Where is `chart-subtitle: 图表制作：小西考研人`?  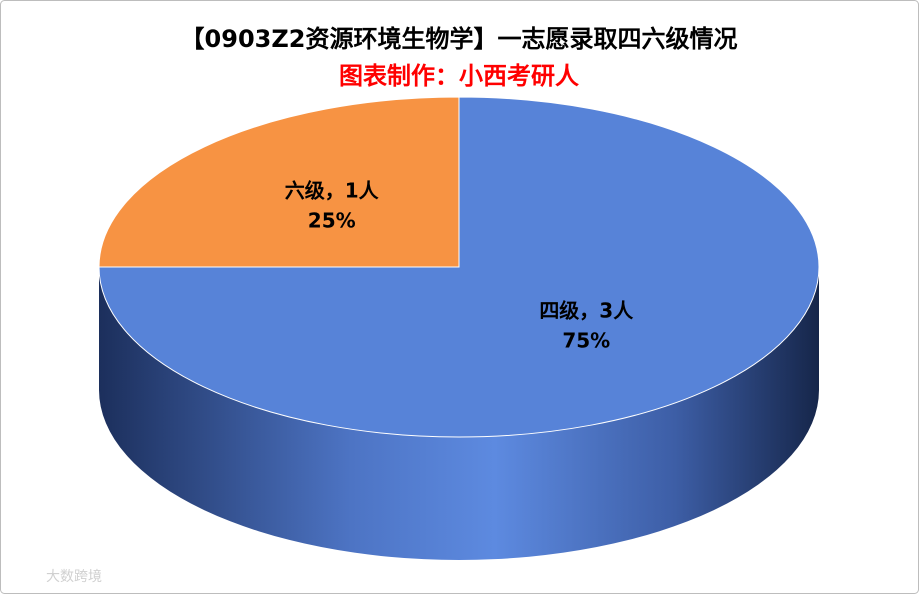
chart-subtitle: 图表制作：小西考研人 is located at coordinates (459, 76).